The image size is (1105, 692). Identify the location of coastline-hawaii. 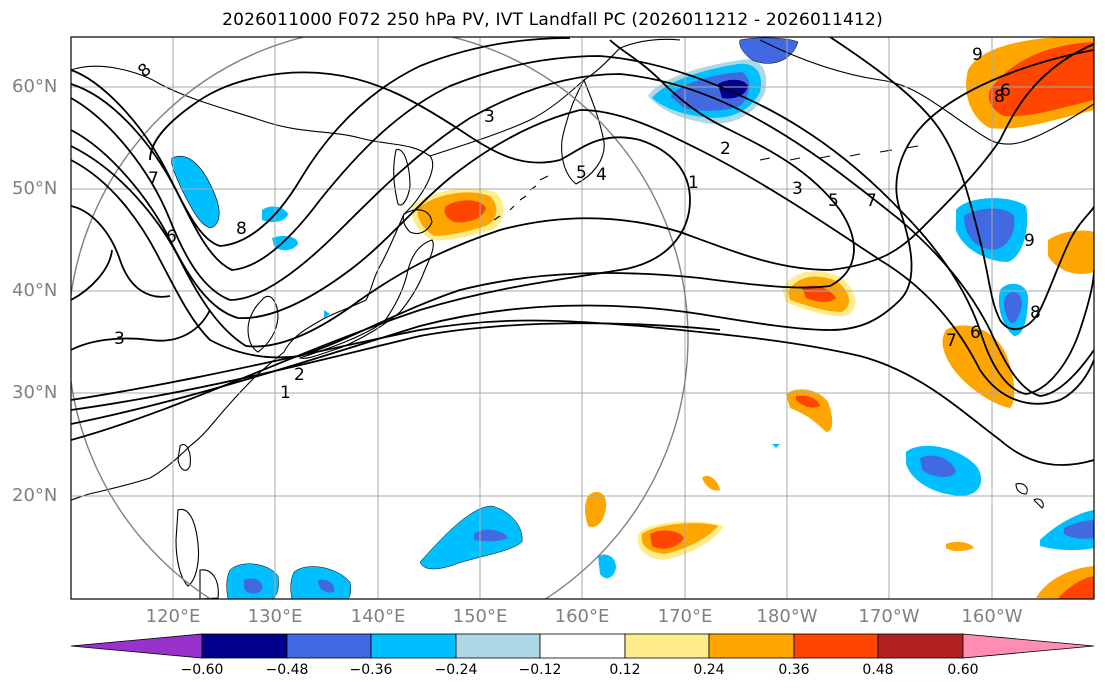
(1029, 496).